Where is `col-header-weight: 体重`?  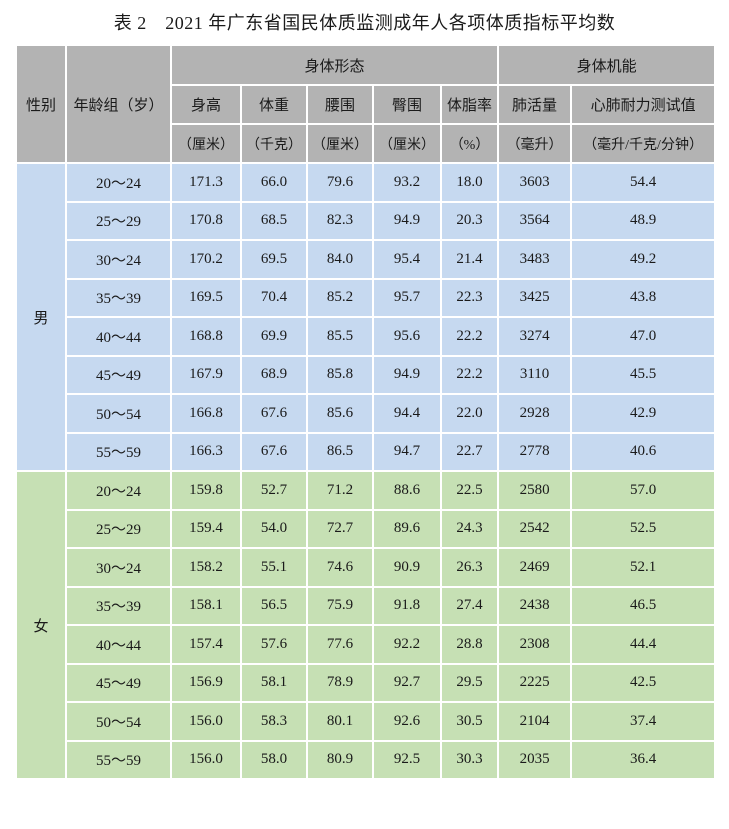 col-header-weight: 体重 is located at coordinates (274, 104).